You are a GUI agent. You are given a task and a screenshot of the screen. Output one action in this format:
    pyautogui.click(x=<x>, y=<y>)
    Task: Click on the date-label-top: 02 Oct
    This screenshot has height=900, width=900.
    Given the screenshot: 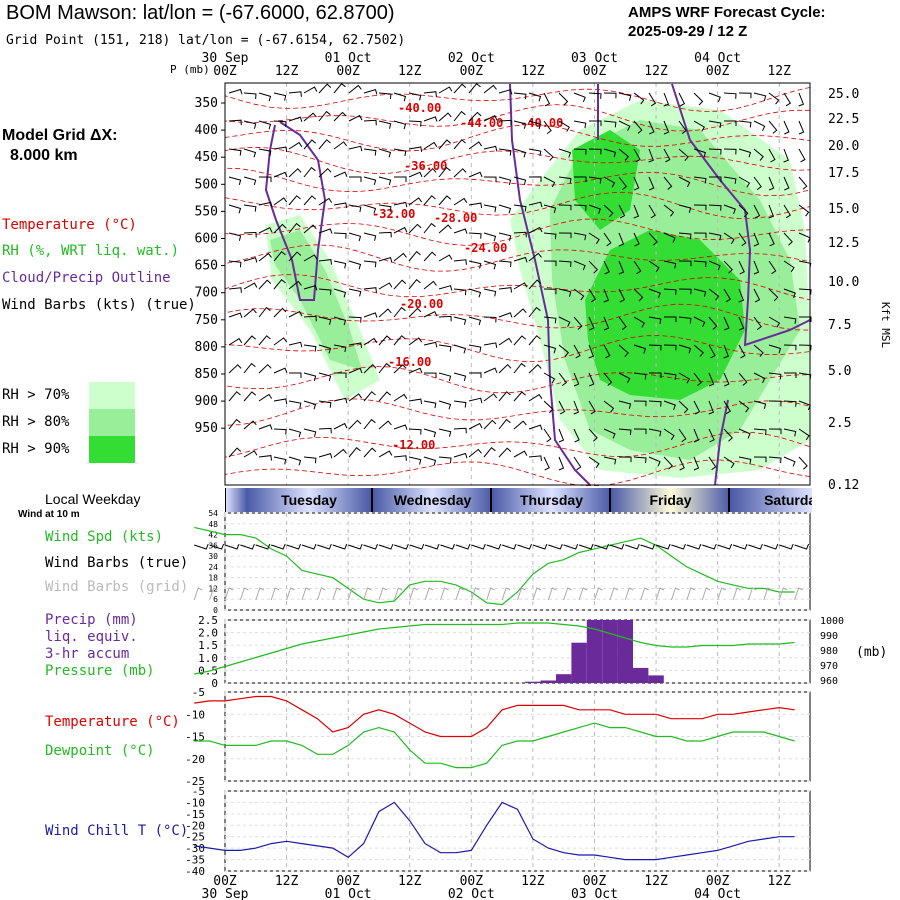 What is the action you would take?
    pyautogui.click(x=471, y=58)
    